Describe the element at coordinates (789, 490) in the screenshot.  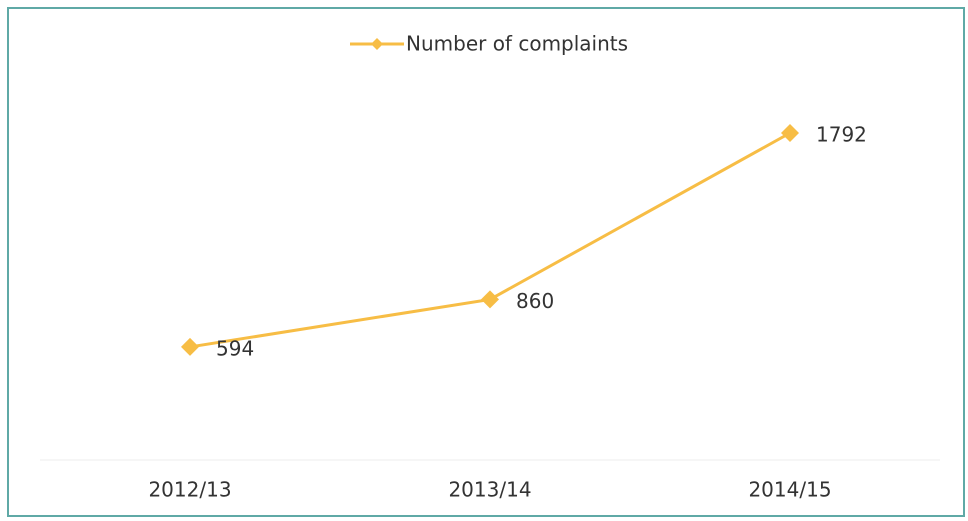
I see `x-tick-label: 2014/15` at that location.